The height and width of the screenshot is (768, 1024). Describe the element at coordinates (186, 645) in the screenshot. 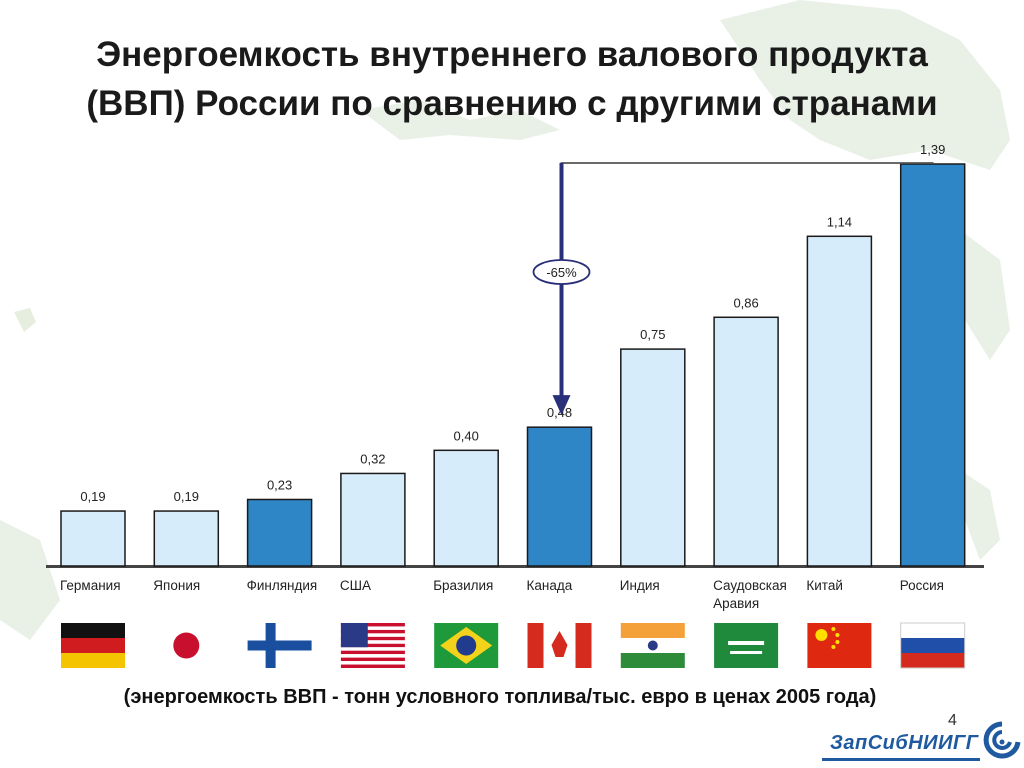

I see `japan-flag-icon` at that location.